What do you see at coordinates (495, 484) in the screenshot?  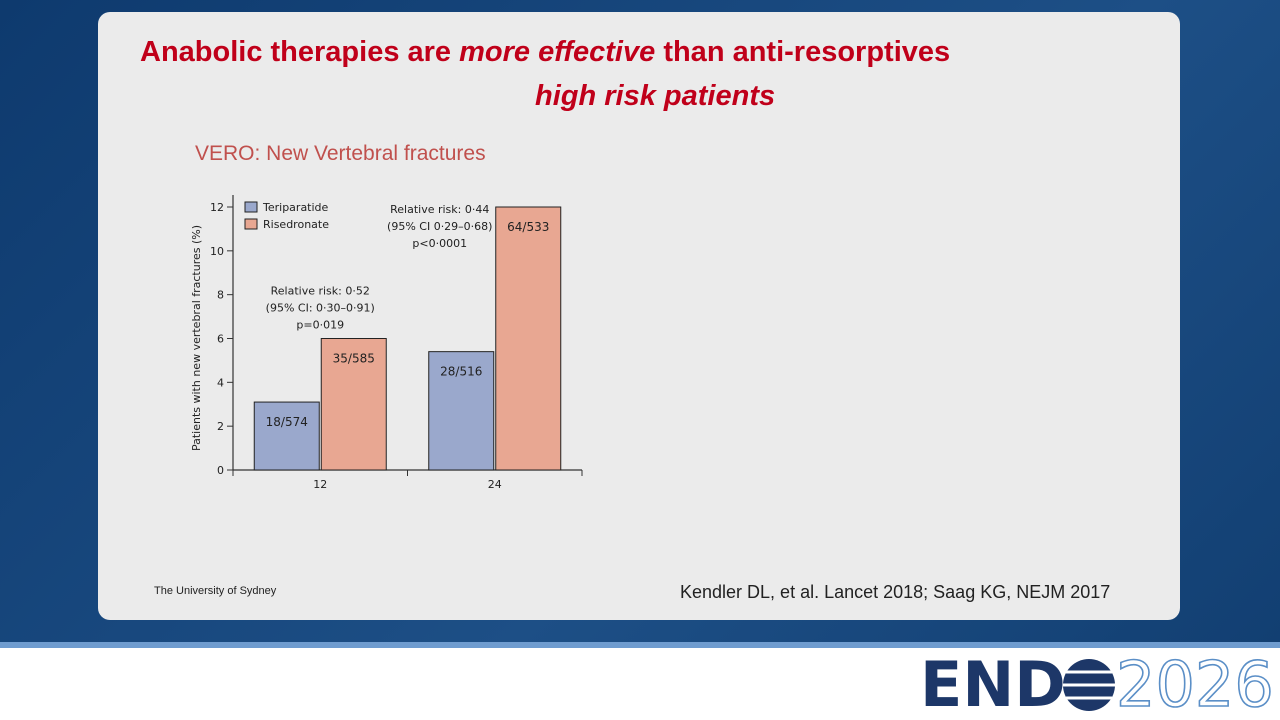 I see `x-tick-label: 24` at bounding box center [495, 484].